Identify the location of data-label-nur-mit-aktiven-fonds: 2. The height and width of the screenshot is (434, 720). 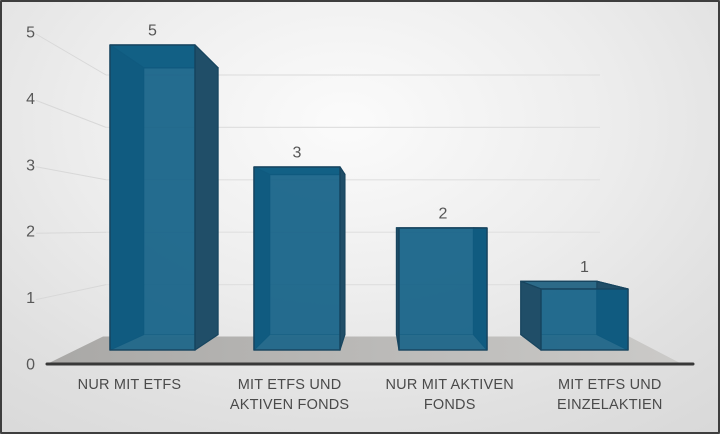
(443, 213).